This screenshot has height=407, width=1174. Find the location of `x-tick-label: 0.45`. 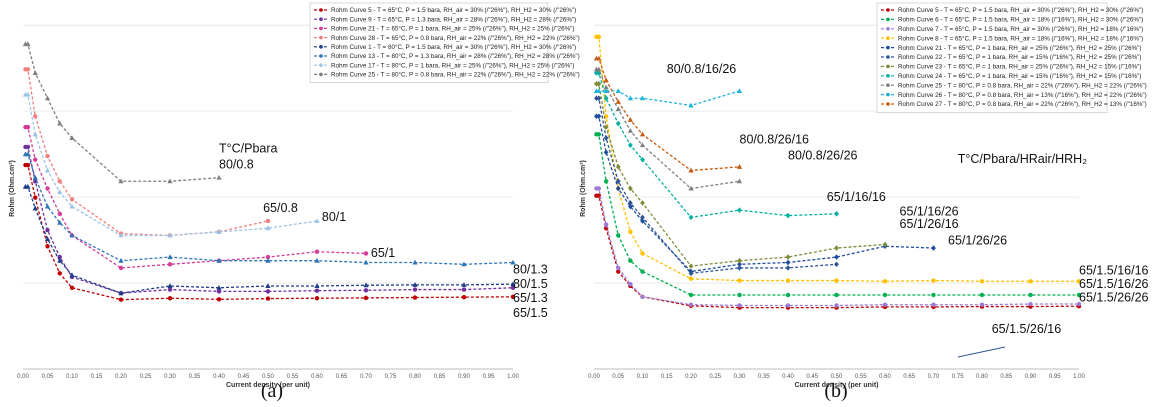

x-tick-label: 0.45 is located at coordinates (812, 377).